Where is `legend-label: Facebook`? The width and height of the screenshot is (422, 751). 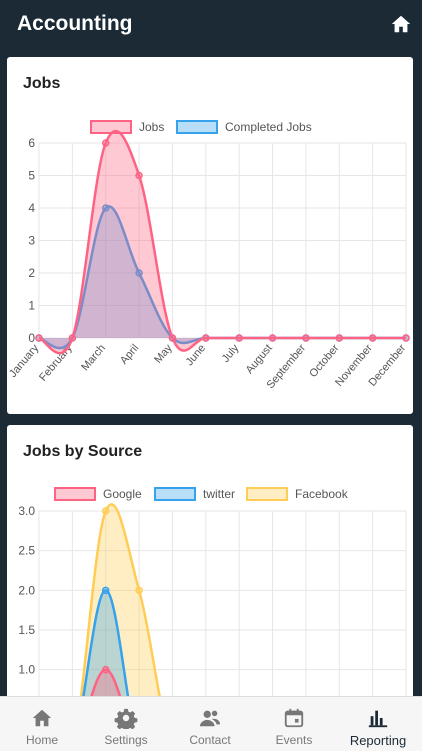
legend-label: Facebook is located at coordinates (322, 494).